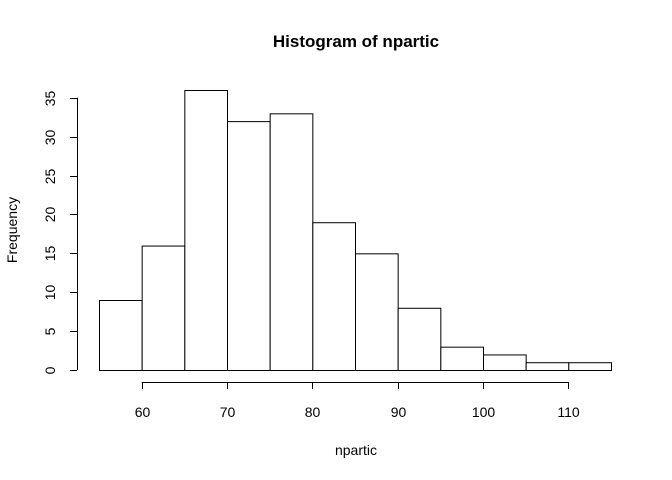 This screenshot has width=672, height=480. What do you see at coordinates (50, 99) in the screenshot?
I see `y-tick-label-35: 35` at bounding box center [50, 99].